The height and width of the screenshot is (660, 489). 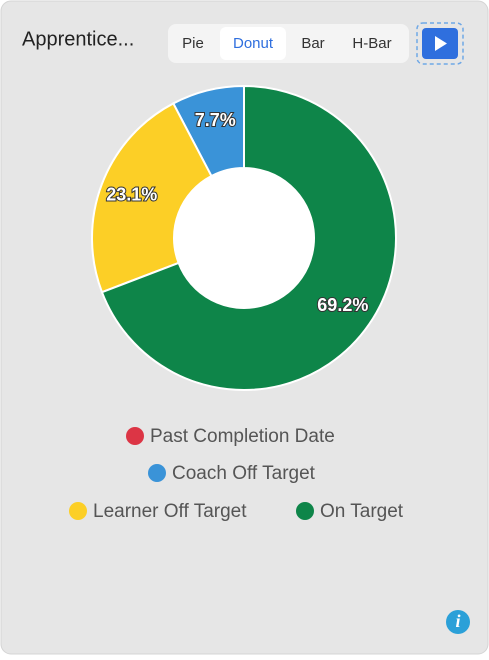 I want to click on tab: Pie, so click(x=193, y=43).